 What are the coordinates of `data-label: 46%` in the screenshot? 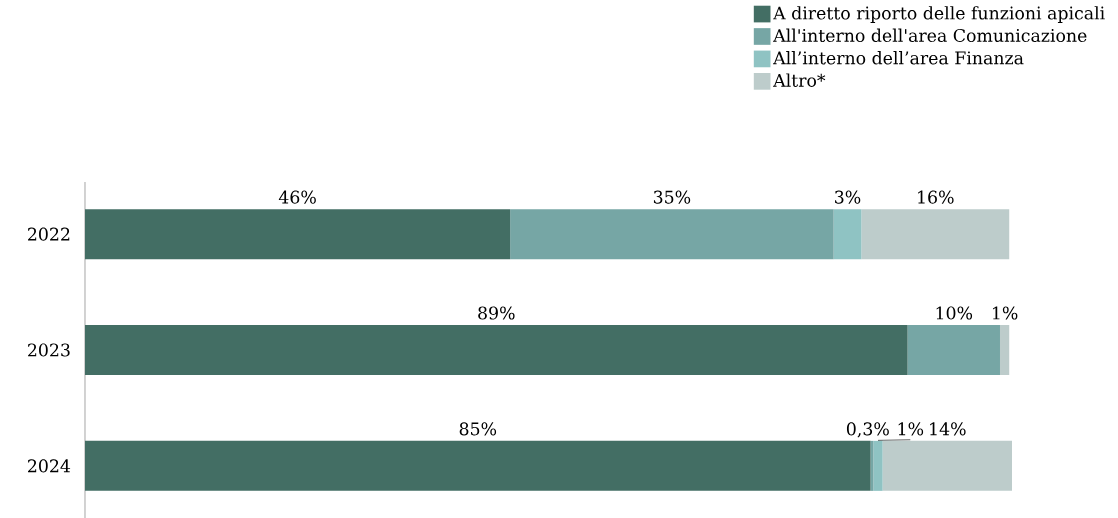 It's located at (297, 197).